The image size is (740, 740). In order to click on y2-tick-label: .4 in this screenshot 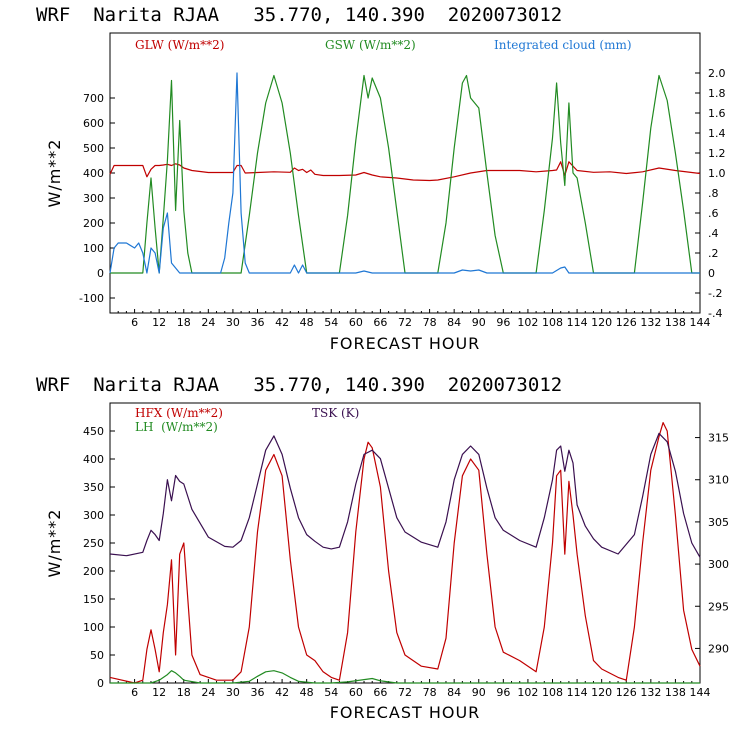, I will do `click(713, 233)`.